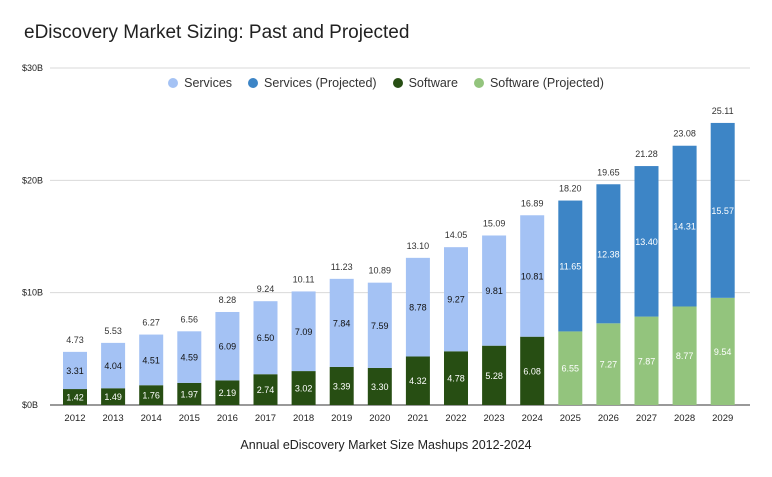  Describe the element at coordinates (173, 83) in the screenshot. I see `legend-swatch-services` at that location.